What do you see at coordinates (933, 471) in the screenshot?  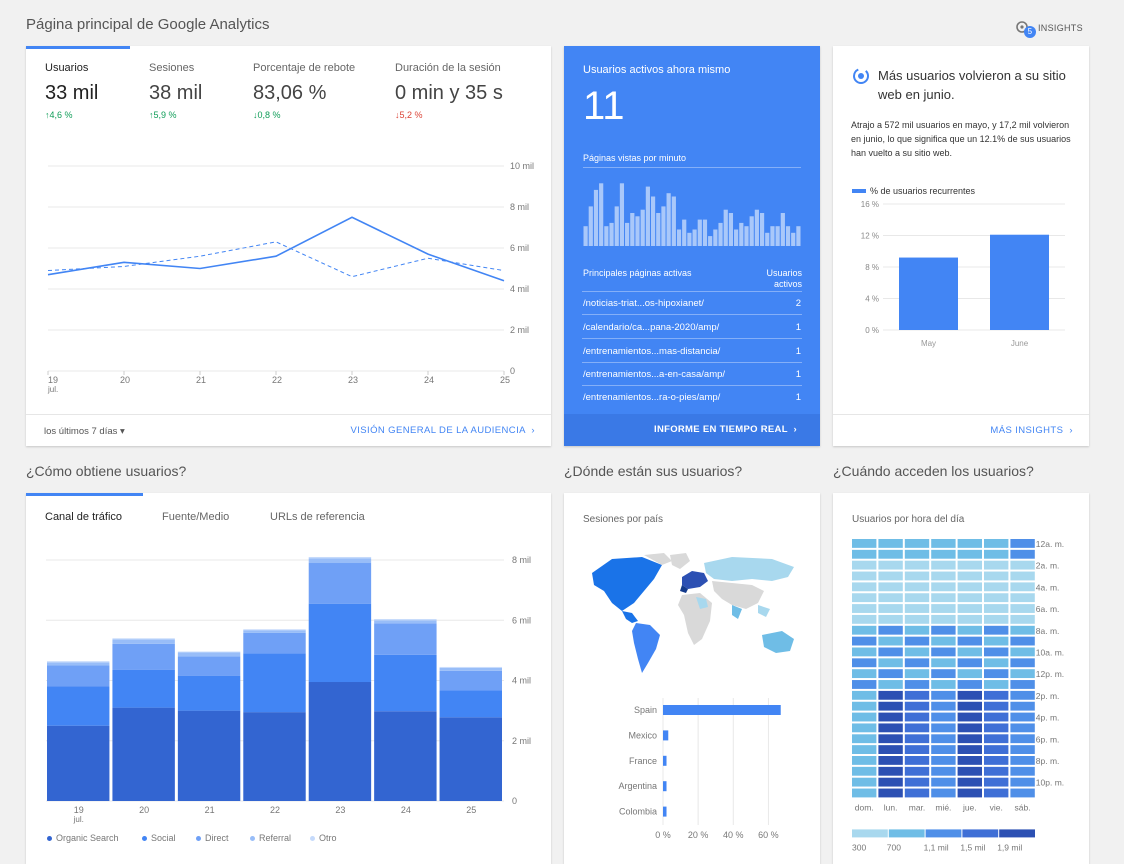 I see `time-section-title: ¿Cuándo acceden los usuarios?` at bounding box center [933, 471].